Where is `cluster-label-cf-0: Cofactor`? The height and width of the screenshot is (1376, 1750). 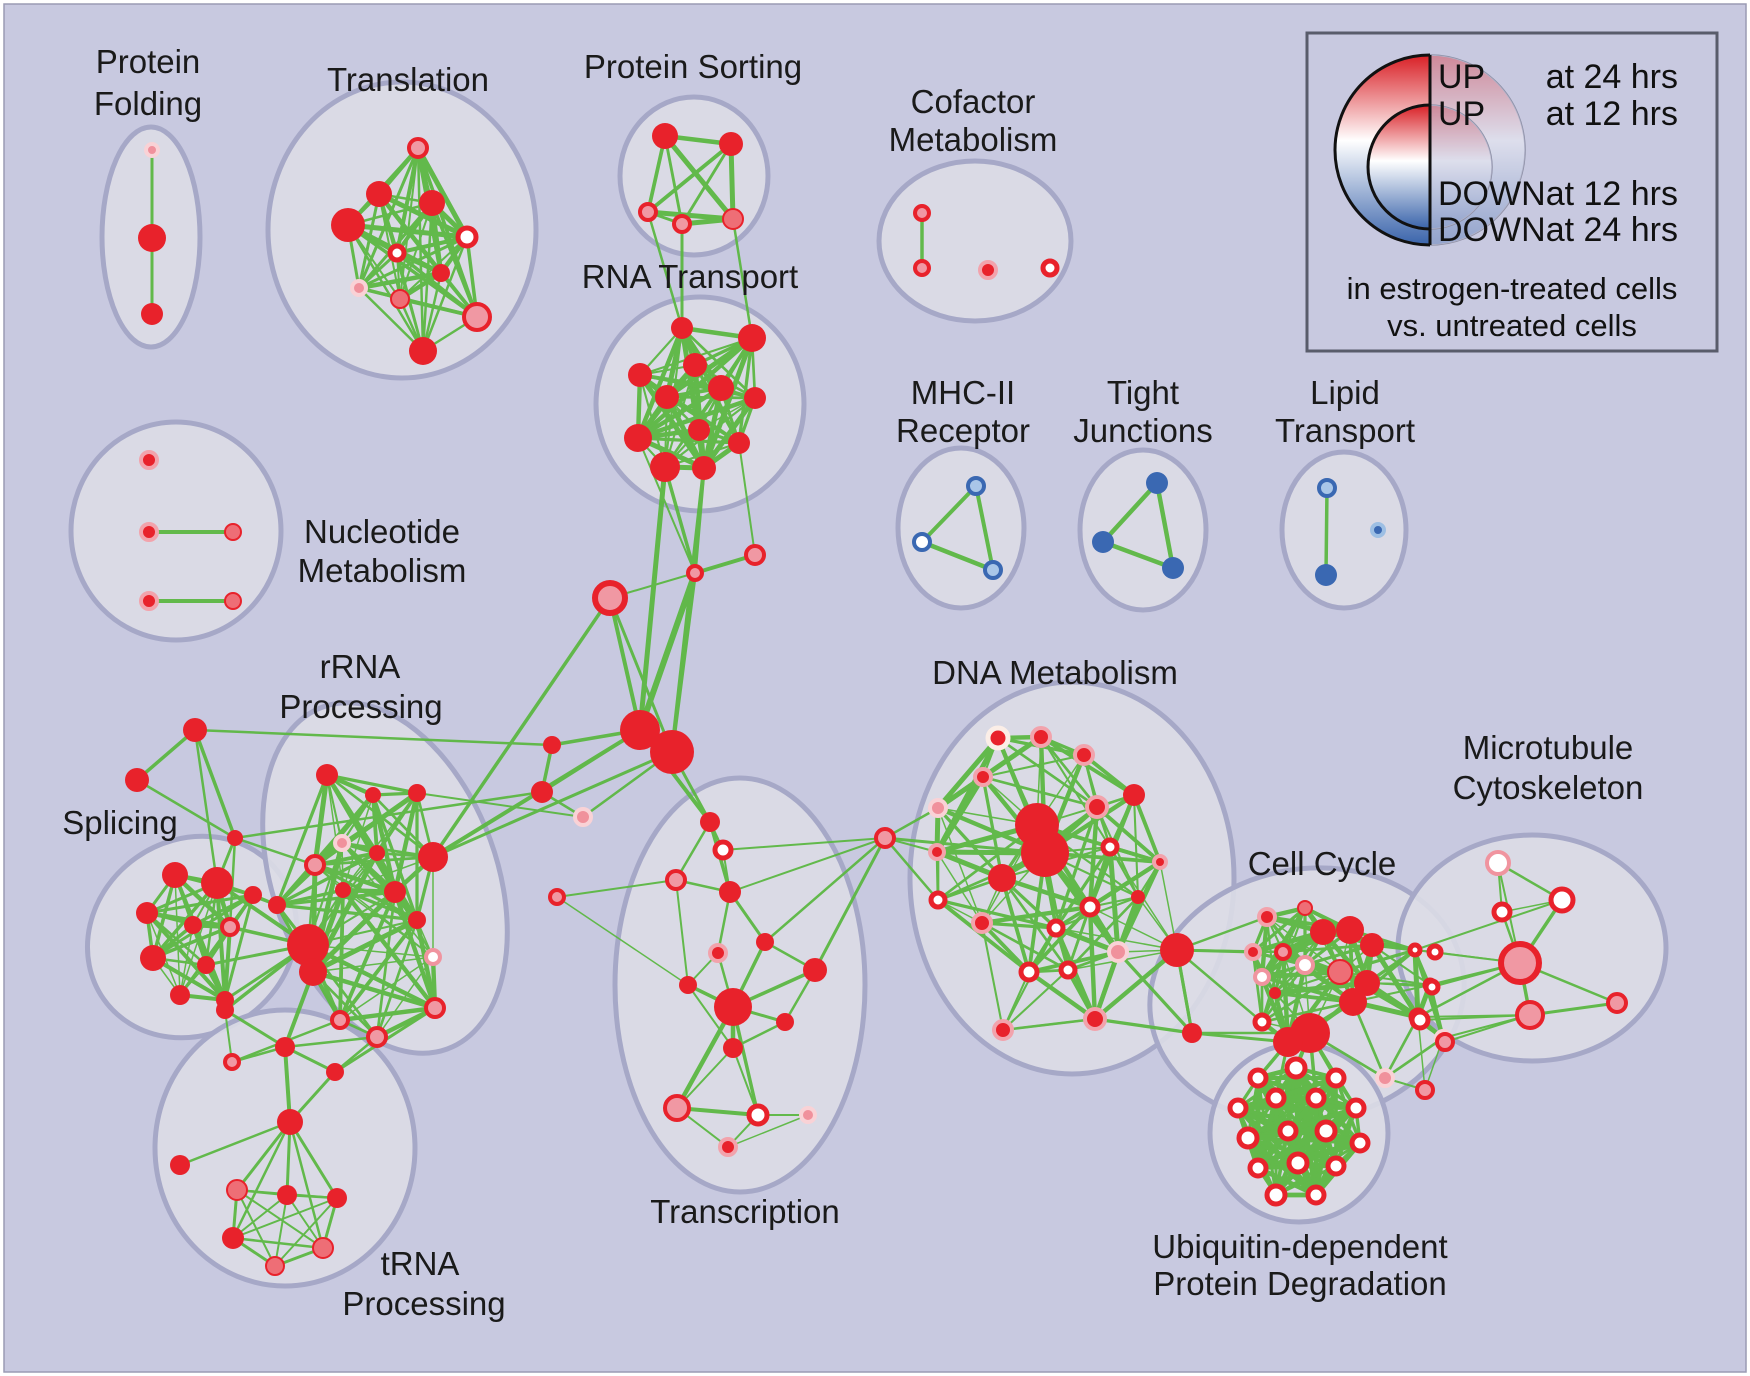
cluster-label-cf-0: Cofactor is located at coordinates (973, 101).